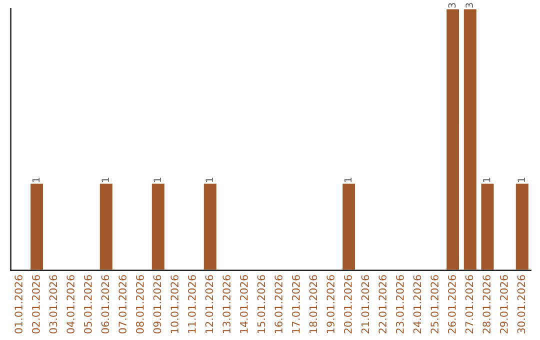  What do you see at coordinates (226, 304) in the screenshot?
I see `x-tick-label: 13.01.2026` at bounding box center [226, 304].